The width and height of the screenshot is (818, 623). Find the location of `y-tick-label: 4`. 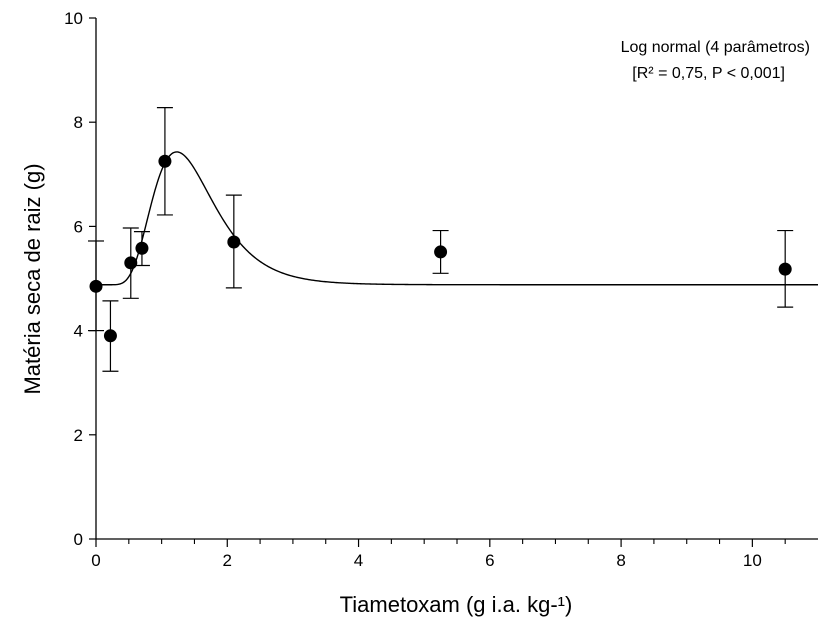

y-tick-label: 4 is located at coordinates (78, 331).